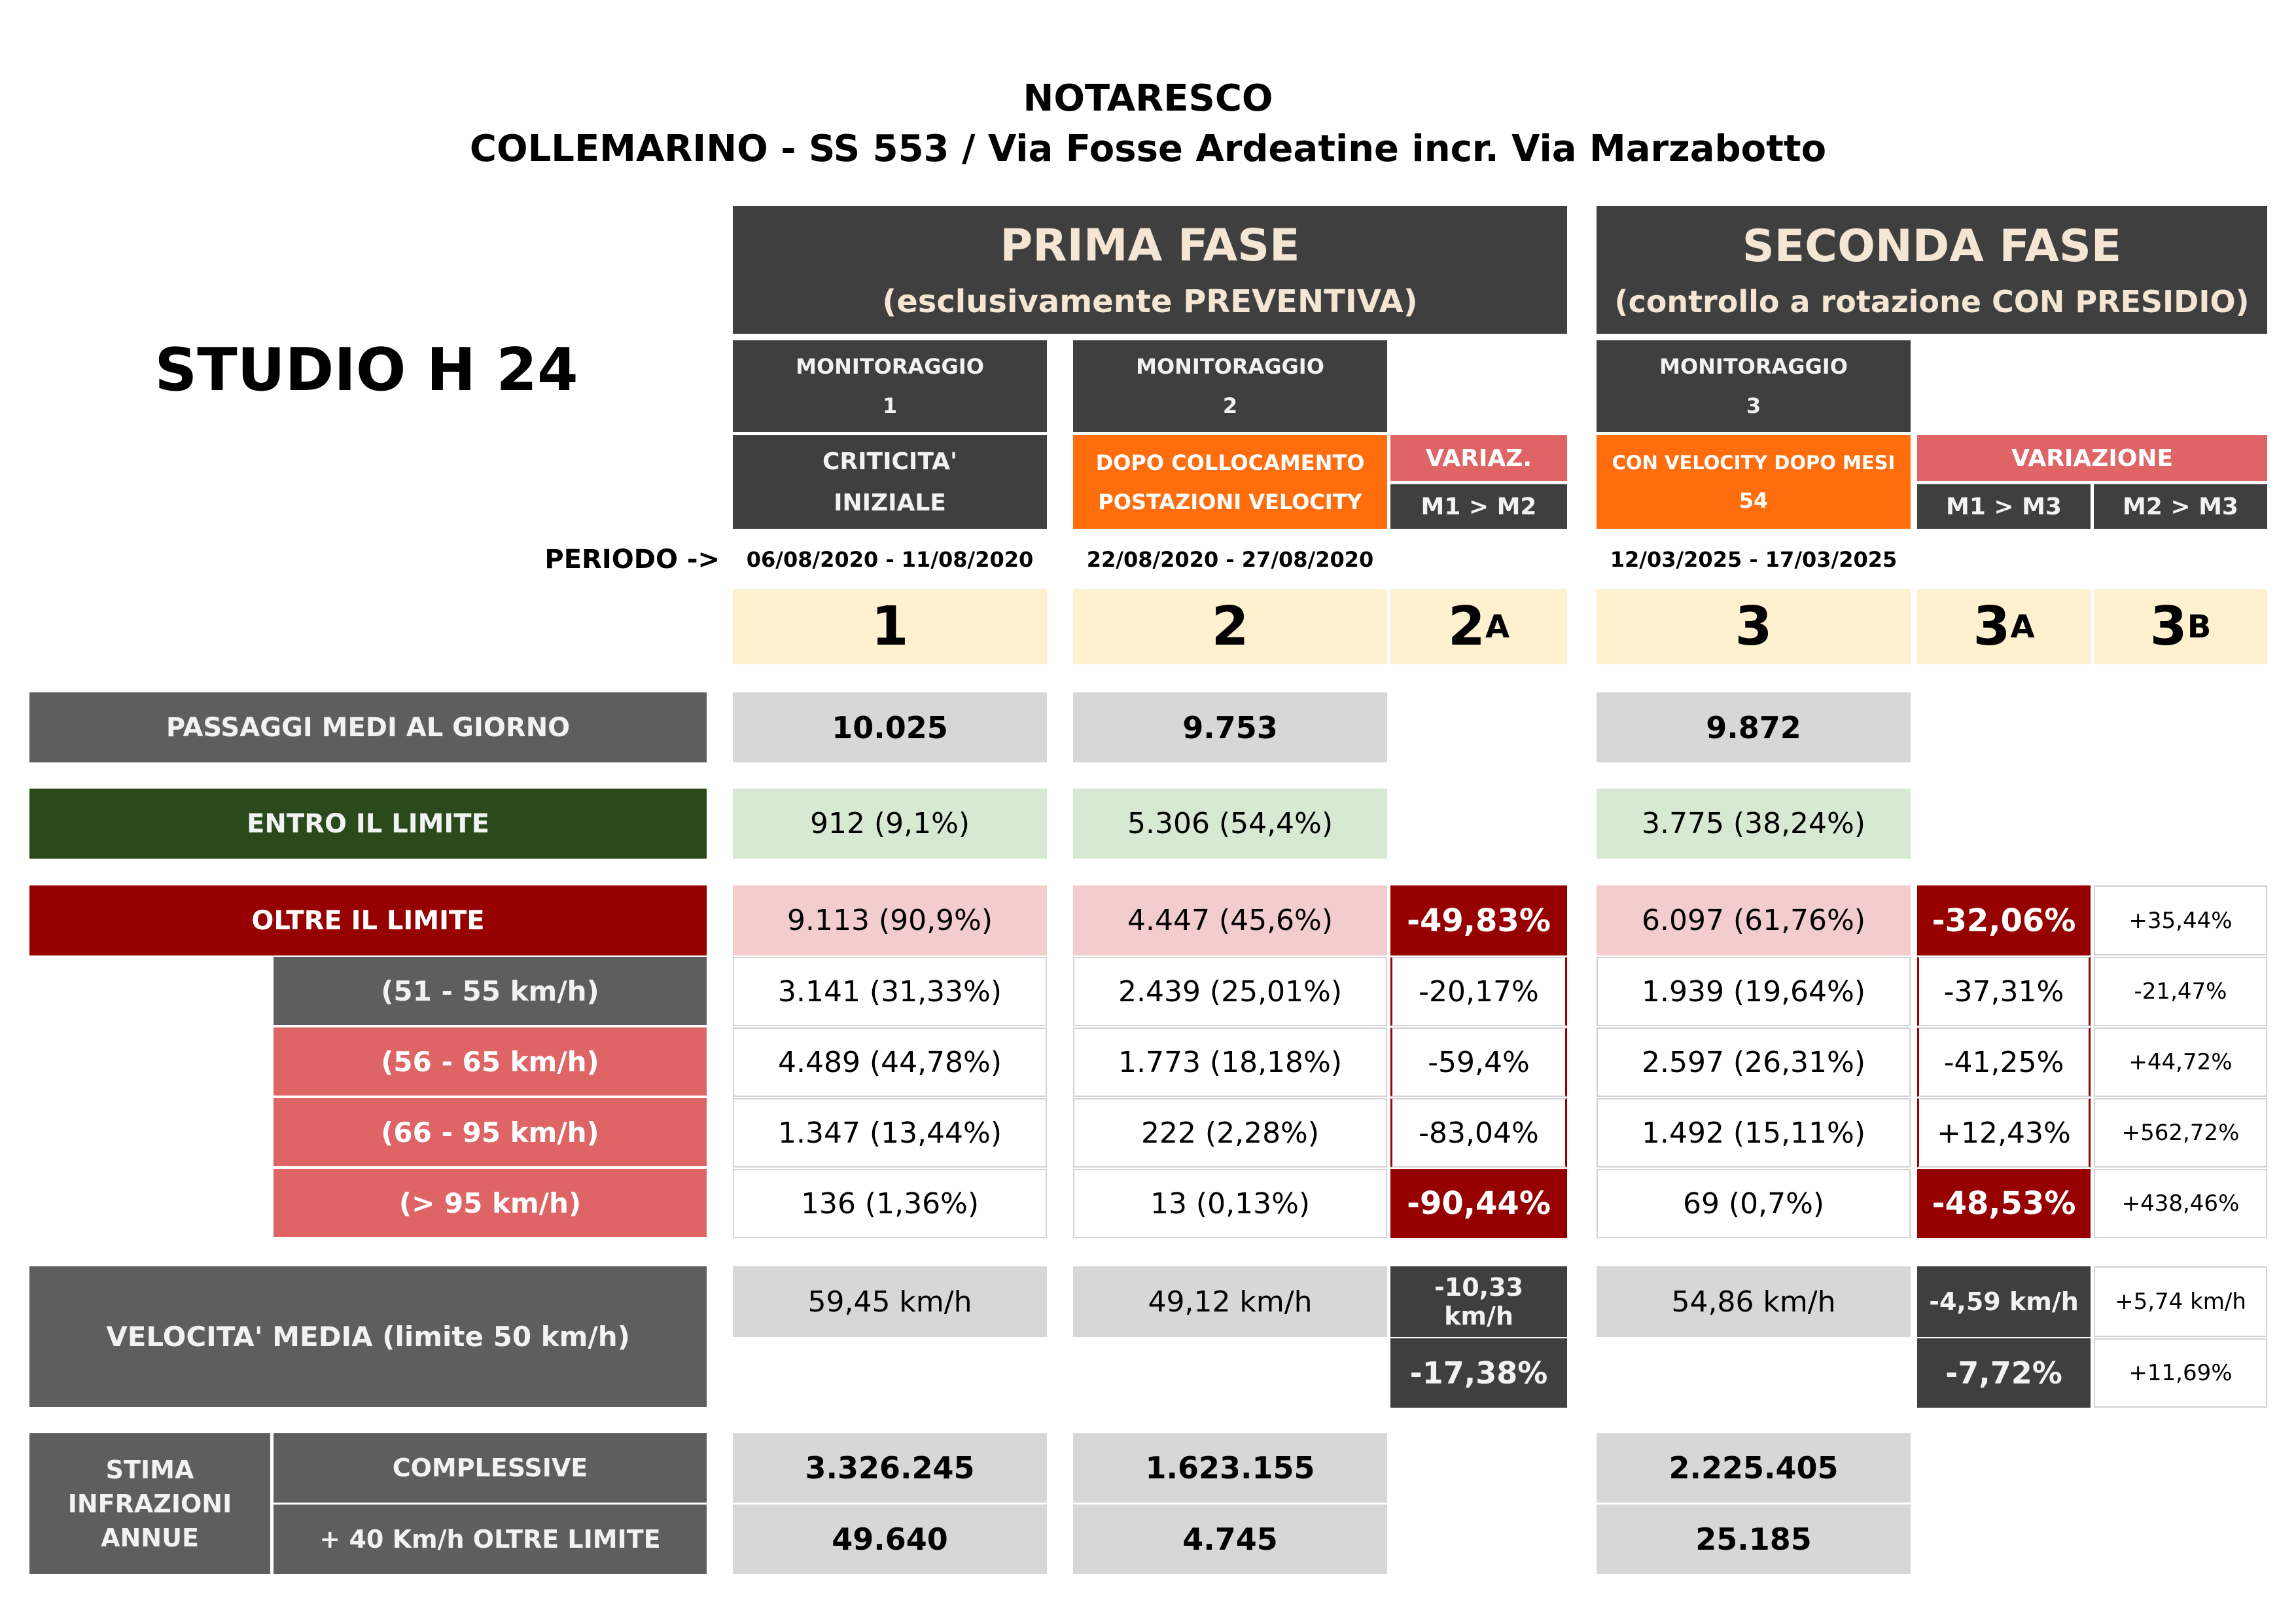  I want to click on monitoraggio-1-label: MONITORAGGIO, so click(890, 367).